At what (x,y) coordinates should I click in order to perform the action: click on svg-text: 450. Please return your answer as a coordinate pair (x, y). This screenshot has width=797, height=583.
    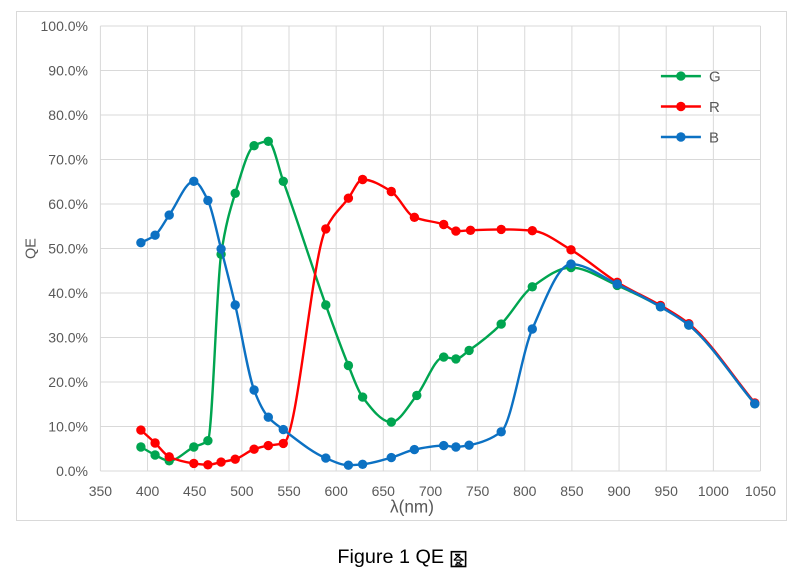
    Looking at the image, I should click on (195, 491).